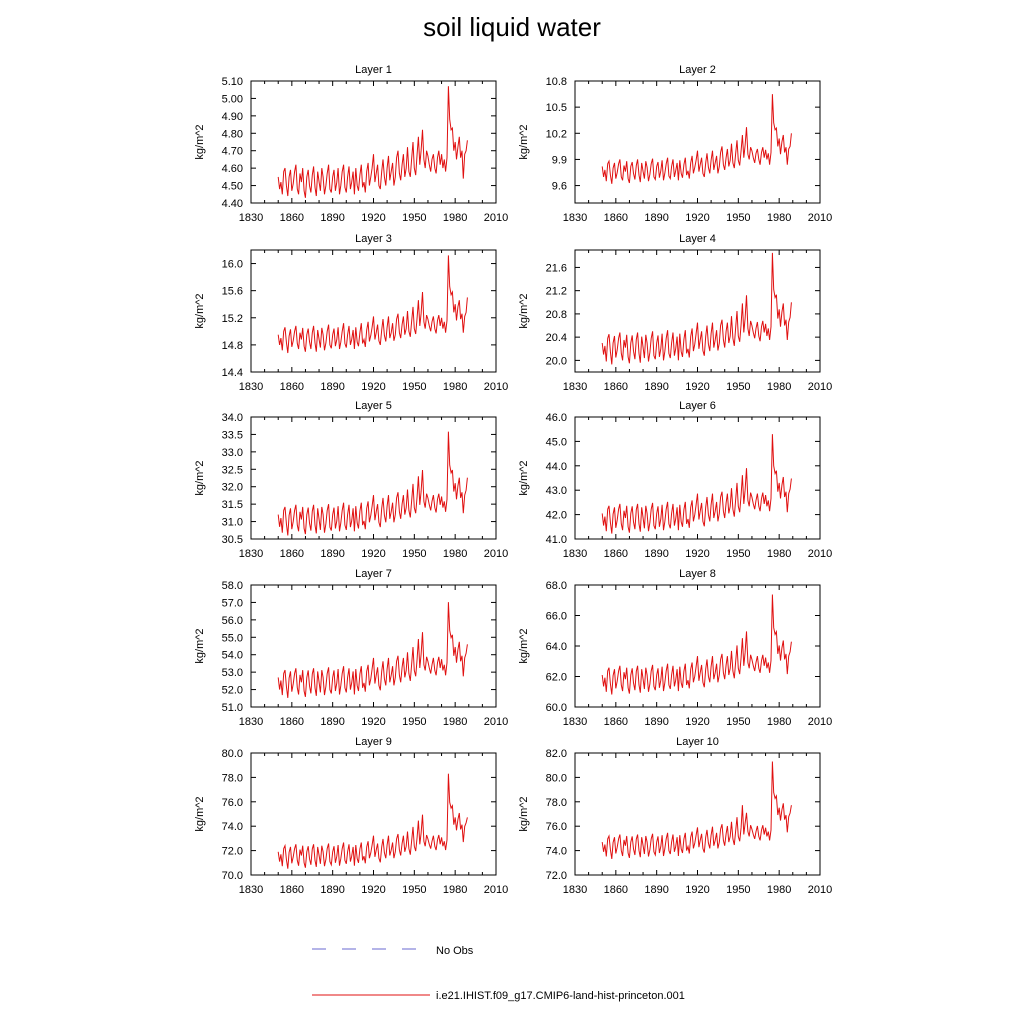  Describe the element at coordinates (455, 387) in the screenshot. I see `layer-3-xtick-label: 1980` at that location.